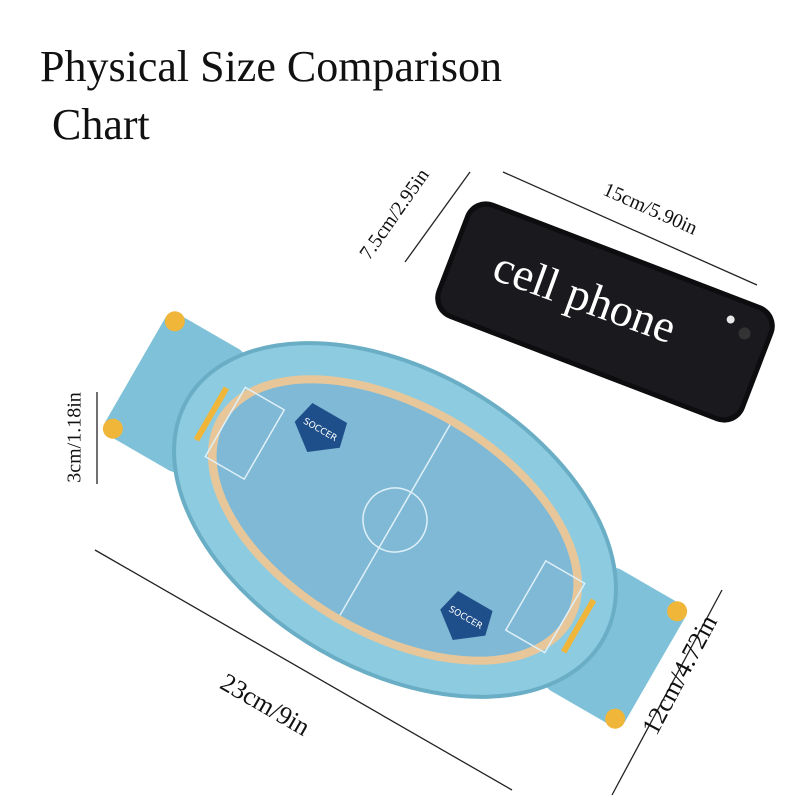 The height and width of the screenshot is (800, 800). Describe the element at coordinates (271, 66) in the screenshot. I see `title-line-1: Physical Size Comparison` at that location.